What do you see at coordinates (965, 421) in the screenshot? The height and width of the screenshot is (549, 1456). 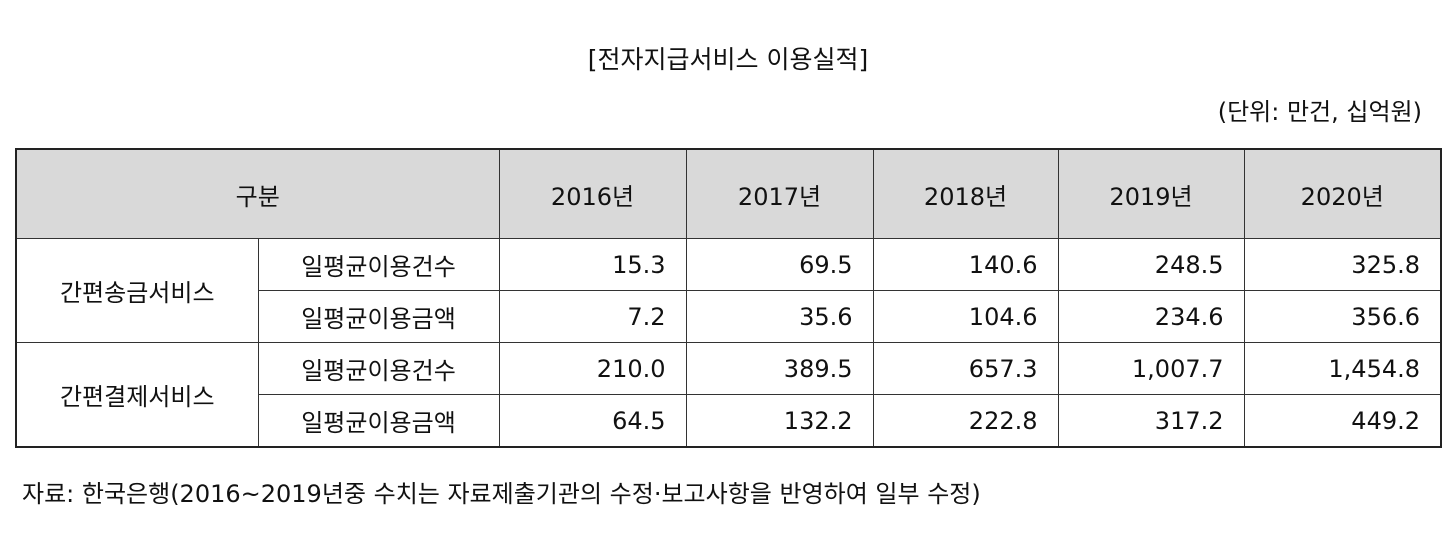 I see `value-cell: 222.8` at bounding box center [965, 421].